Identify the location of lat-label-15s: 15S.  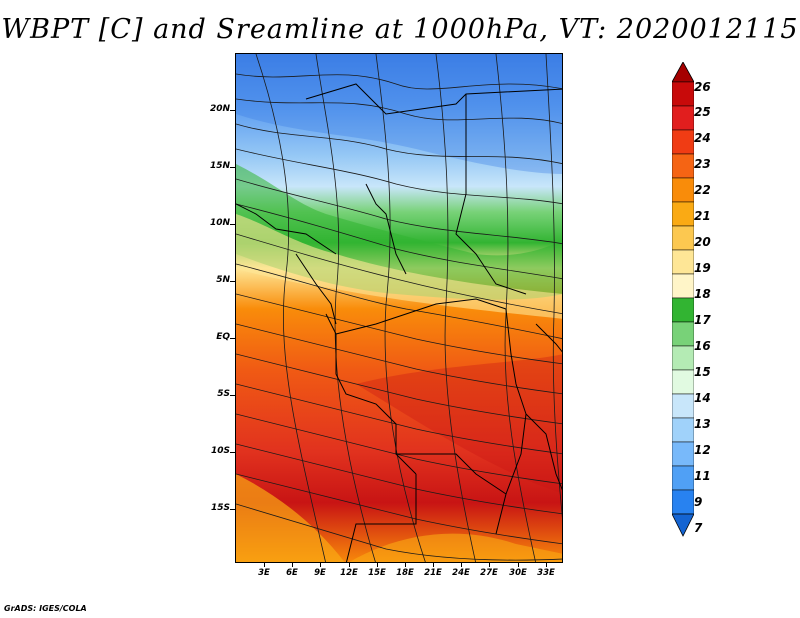
(220, 508).